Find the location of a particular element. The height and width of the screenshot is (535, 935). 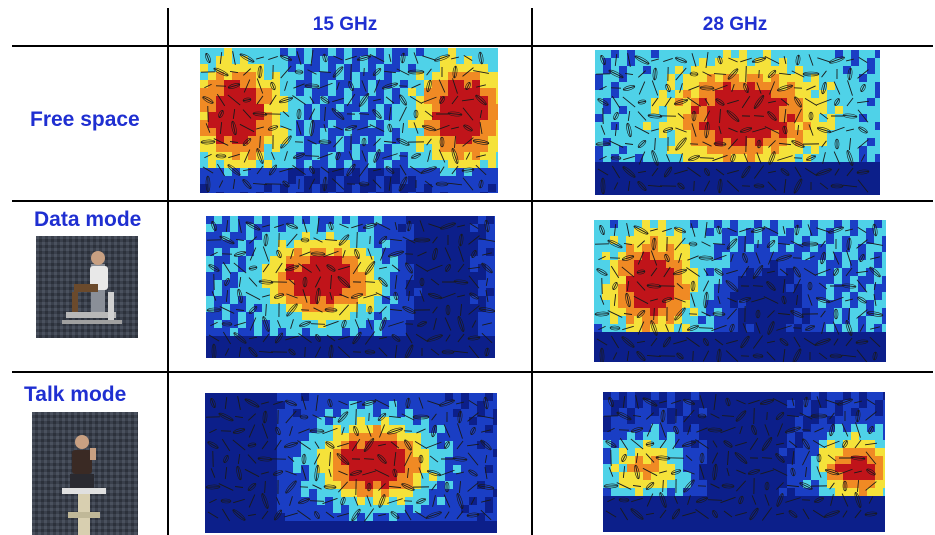

heatmap-talk-mode-28ghz is located at coordinates (744, 462).